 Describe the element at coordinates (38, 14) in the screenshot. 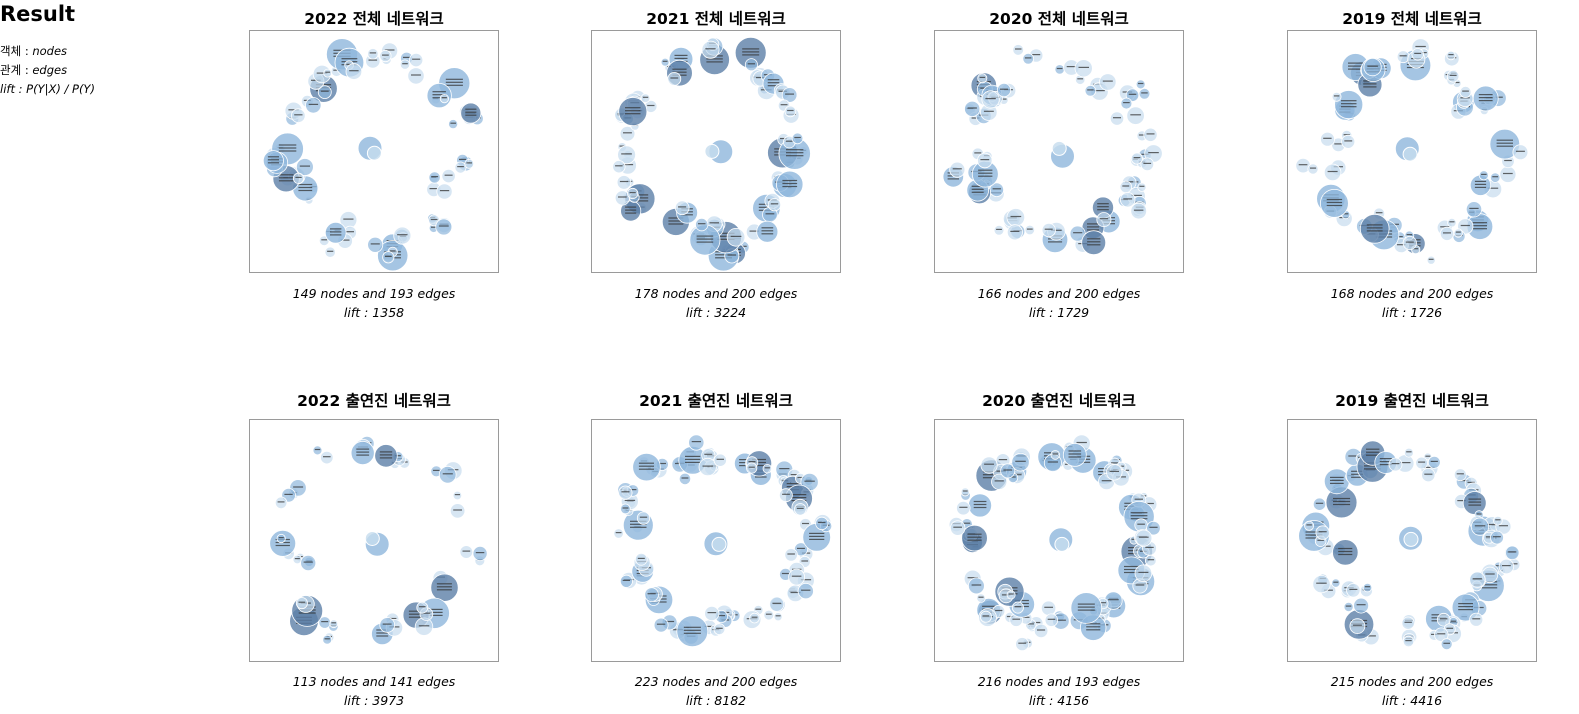

I see `result-title: Result` at that location.